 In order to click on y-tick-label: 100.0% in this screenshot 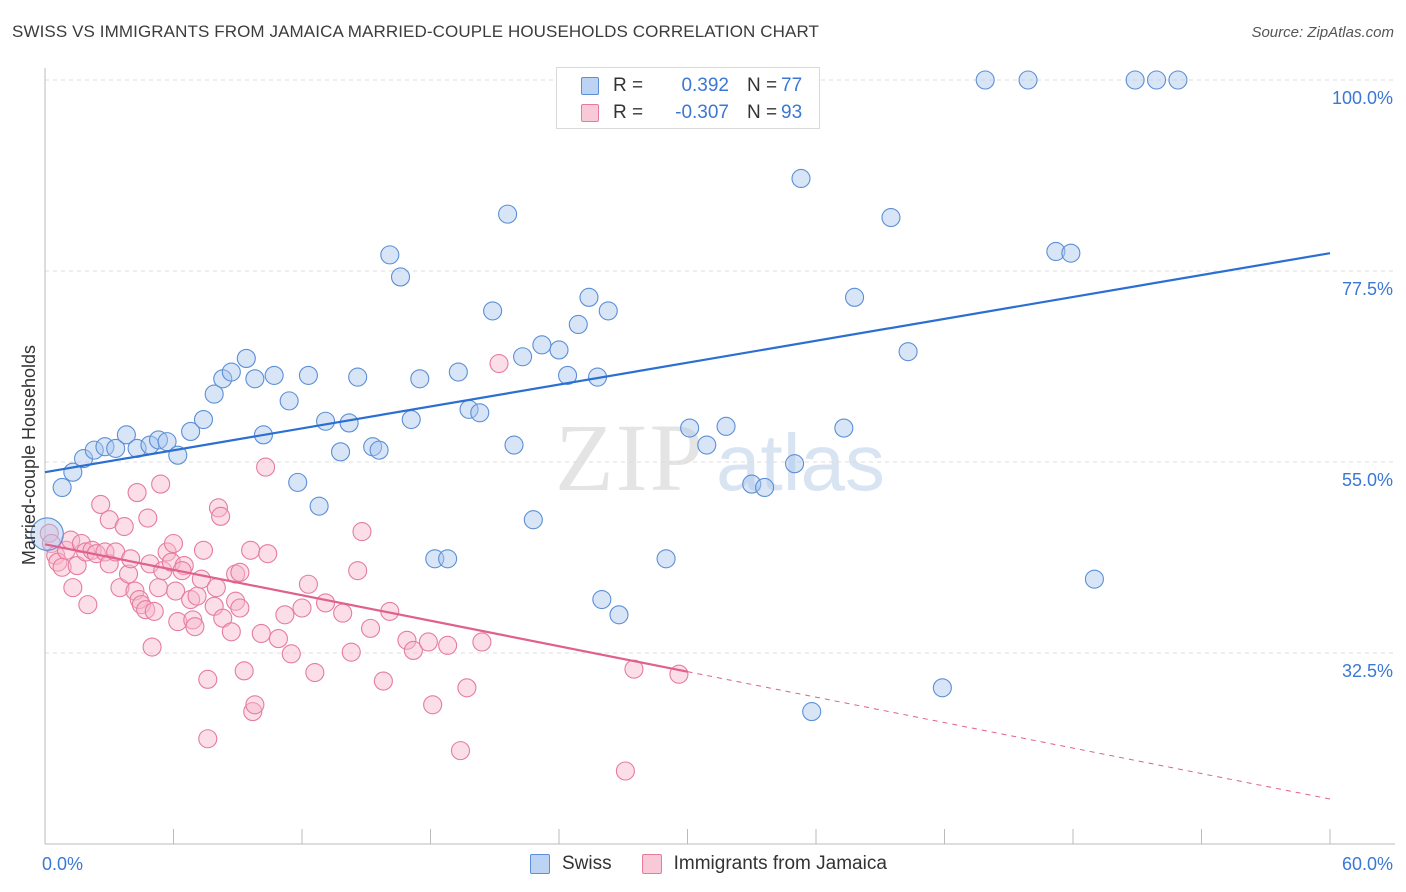, I will do `click(1362, 98)`.